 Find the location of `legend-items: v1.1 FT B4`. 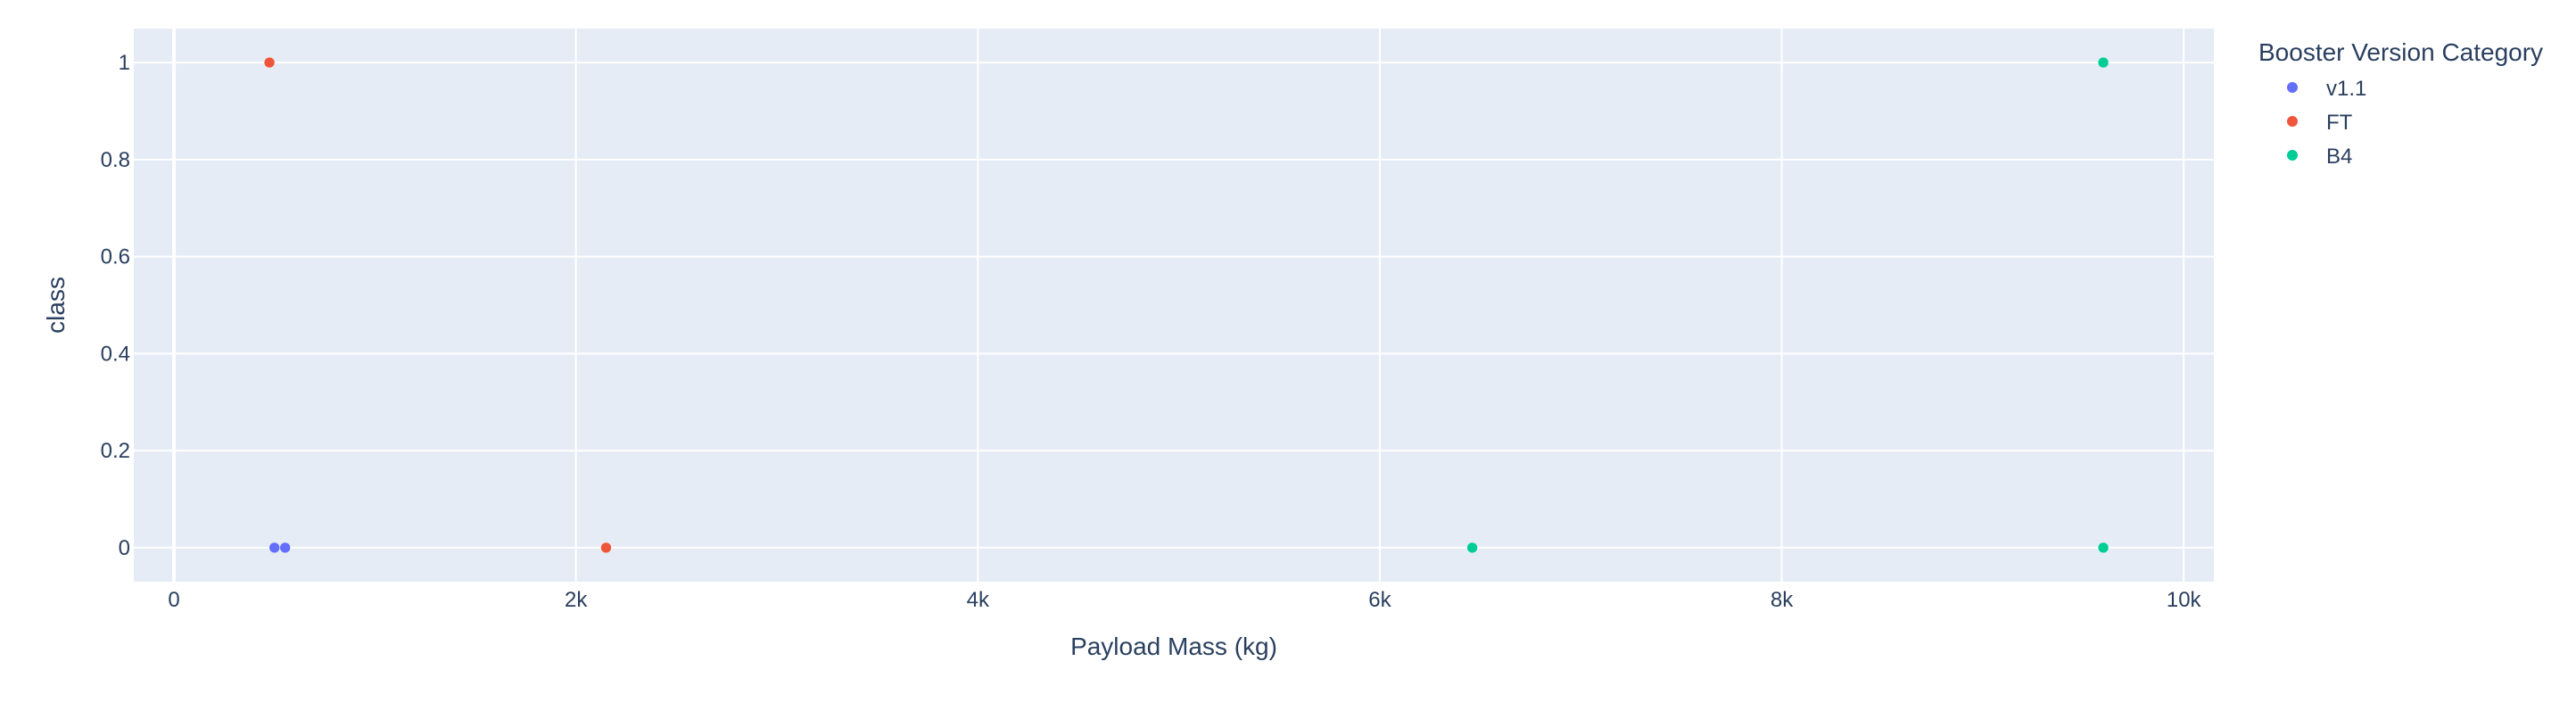

legend-items: v1.1 FT B4 is located at coordinates (2326, 123).